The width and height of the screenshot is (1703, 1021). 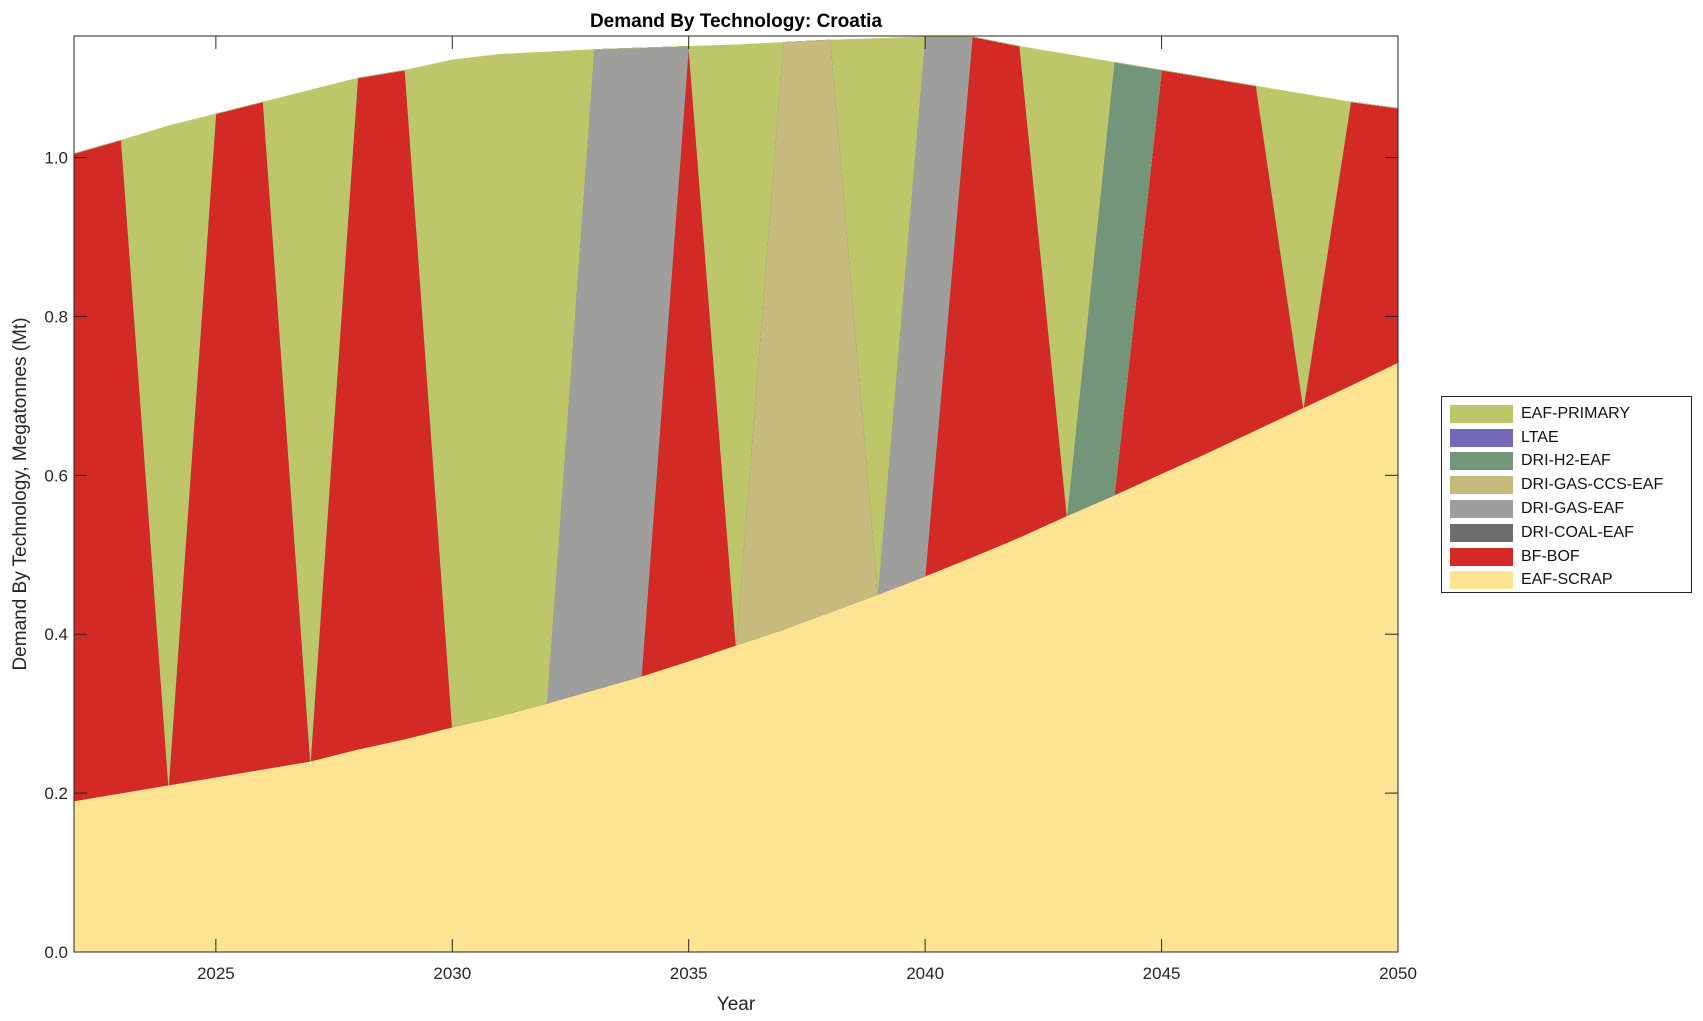 I want to click on legend-item: DRI-GAS-EAF, so click(x=1566, y=509).